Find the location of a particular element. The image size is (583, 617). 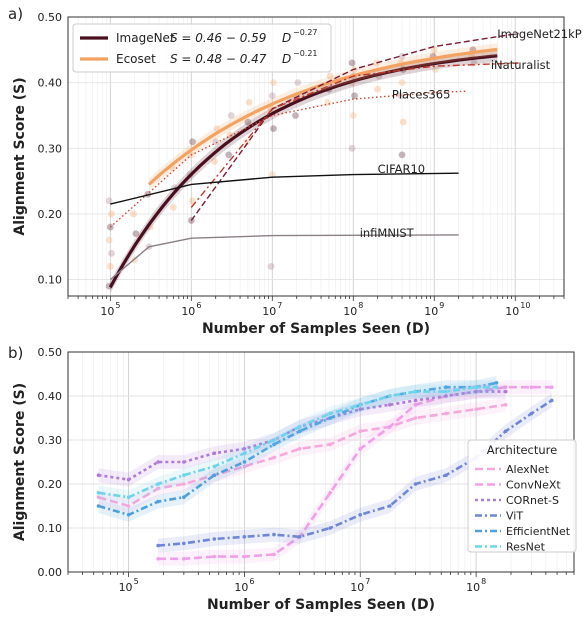

panel-label-b: b) is located at coordinates (15, 353).